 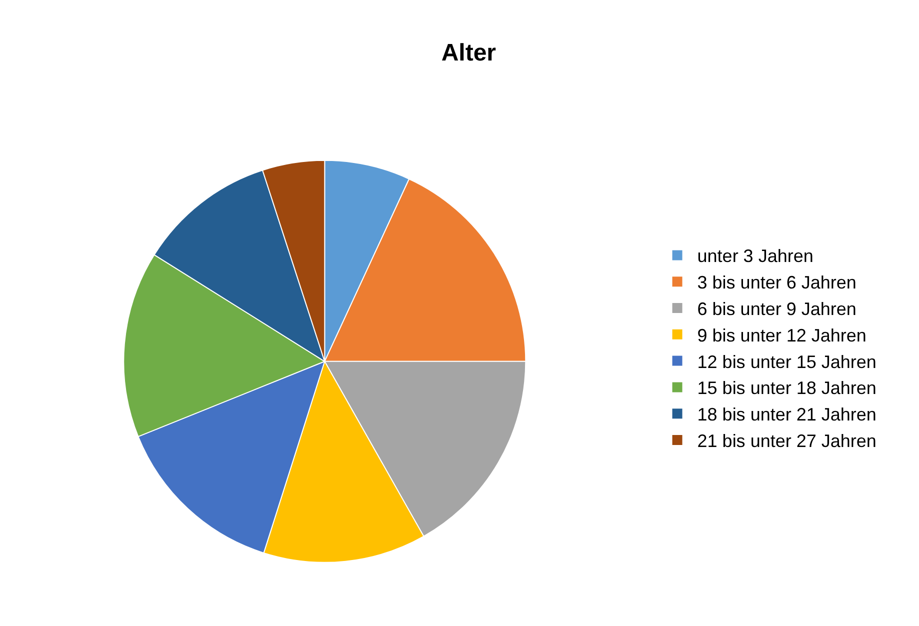 I want to click on legend-label: 3 bis unter 6 Jahren, so click(x=776, y=282).